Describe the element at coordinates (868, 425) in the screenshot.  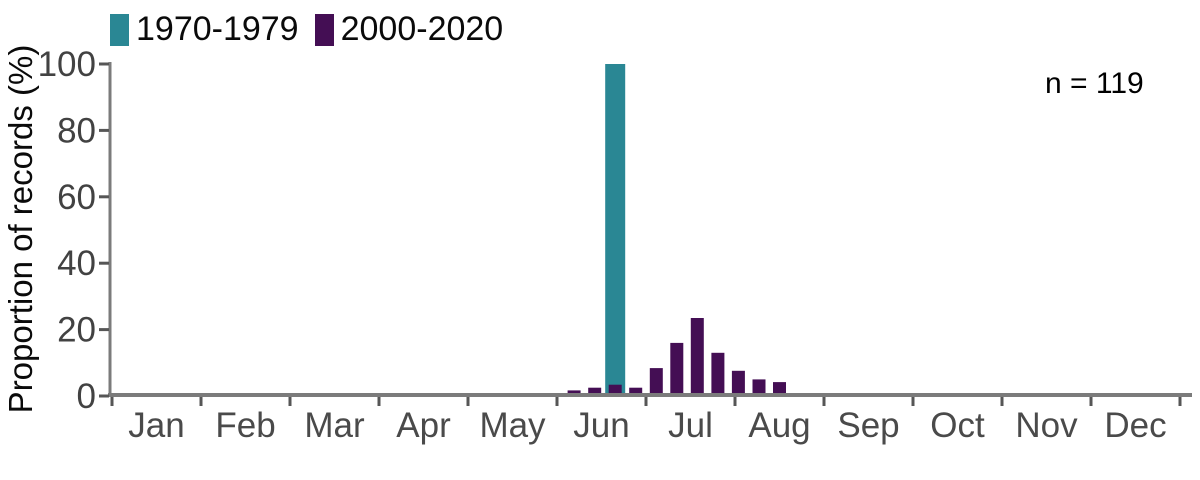
I see `month-label: Sep` at that location.